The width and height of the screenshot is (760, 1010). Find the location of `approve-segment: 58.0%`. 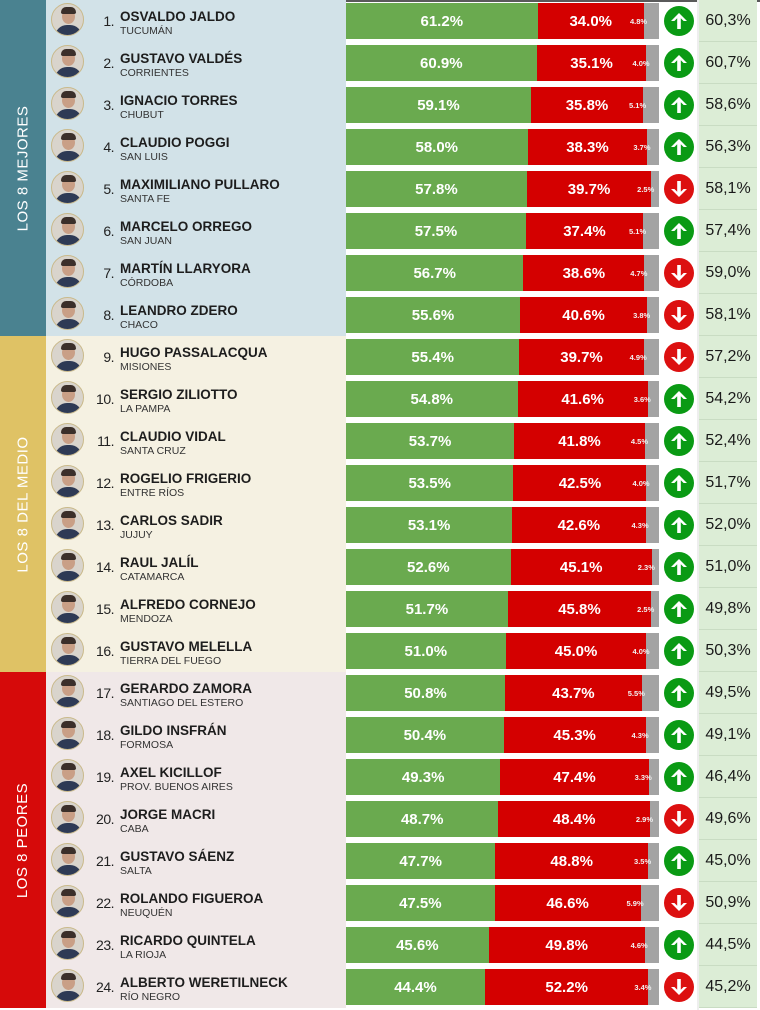

approve-segment: 58.0% is located at coordinates (437, 147).